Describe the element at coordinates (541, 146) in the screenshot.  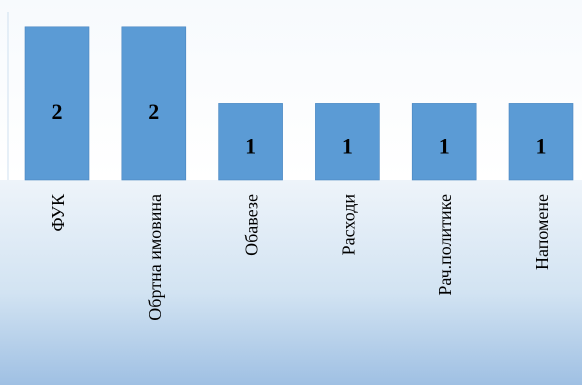
I see `data-label-5: 1` at that location.